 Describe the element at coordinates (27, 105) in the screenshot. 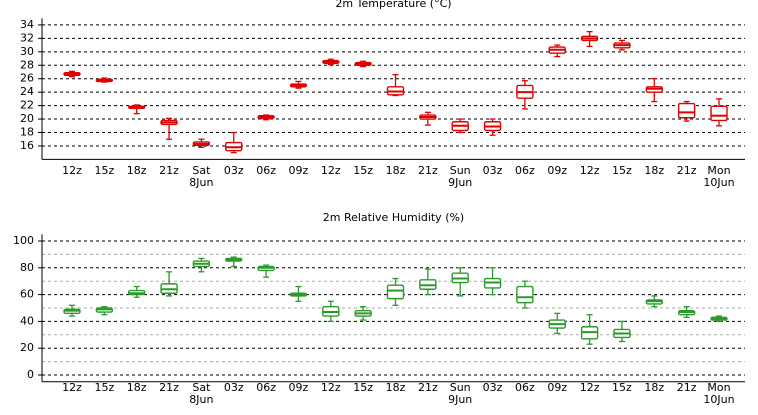

I see `y-tick-label: 22` at that location.